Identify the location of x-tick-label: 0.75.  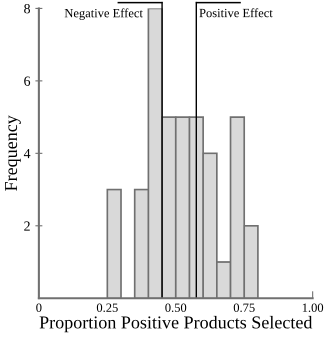
(244, 307).